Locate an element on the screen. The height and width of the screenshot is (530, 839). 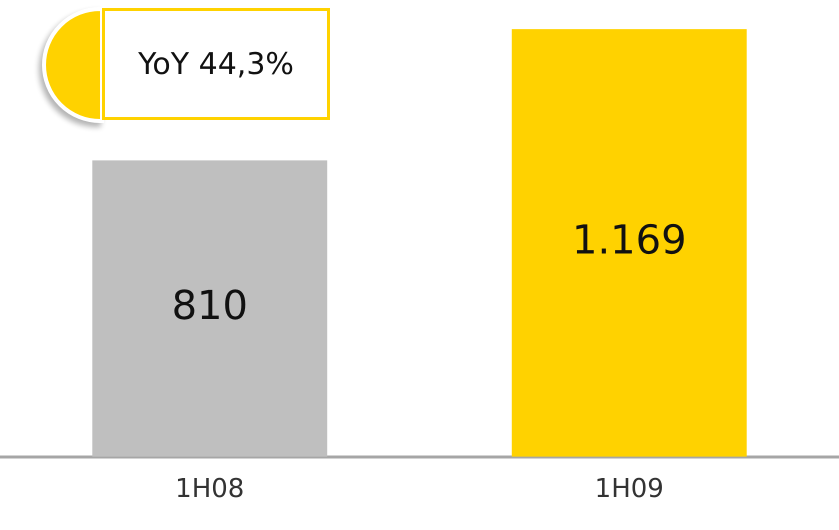
x-tick-label: 1H09 is located at coordinates (629, 489).